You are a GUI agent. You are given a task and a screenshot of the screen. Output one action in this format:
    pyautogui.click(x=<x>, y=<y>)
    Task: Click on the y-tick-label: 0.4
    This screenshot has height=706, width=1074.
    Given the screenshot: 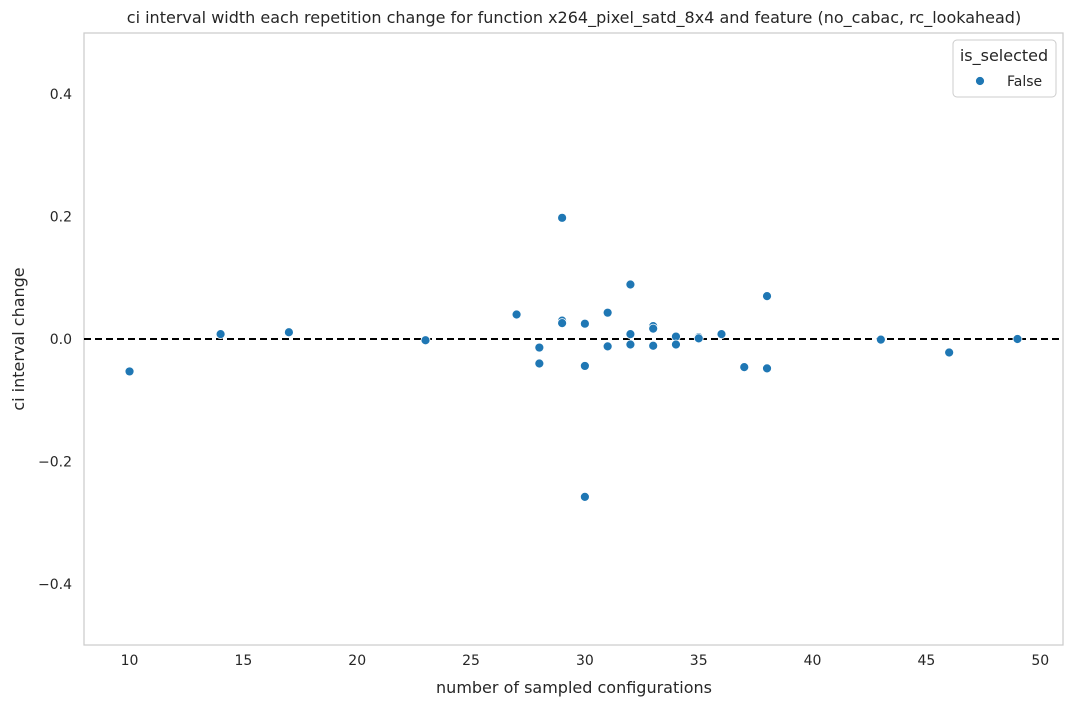 What is the action you would take?
    pyautogui.click(x=61, y=95)
    